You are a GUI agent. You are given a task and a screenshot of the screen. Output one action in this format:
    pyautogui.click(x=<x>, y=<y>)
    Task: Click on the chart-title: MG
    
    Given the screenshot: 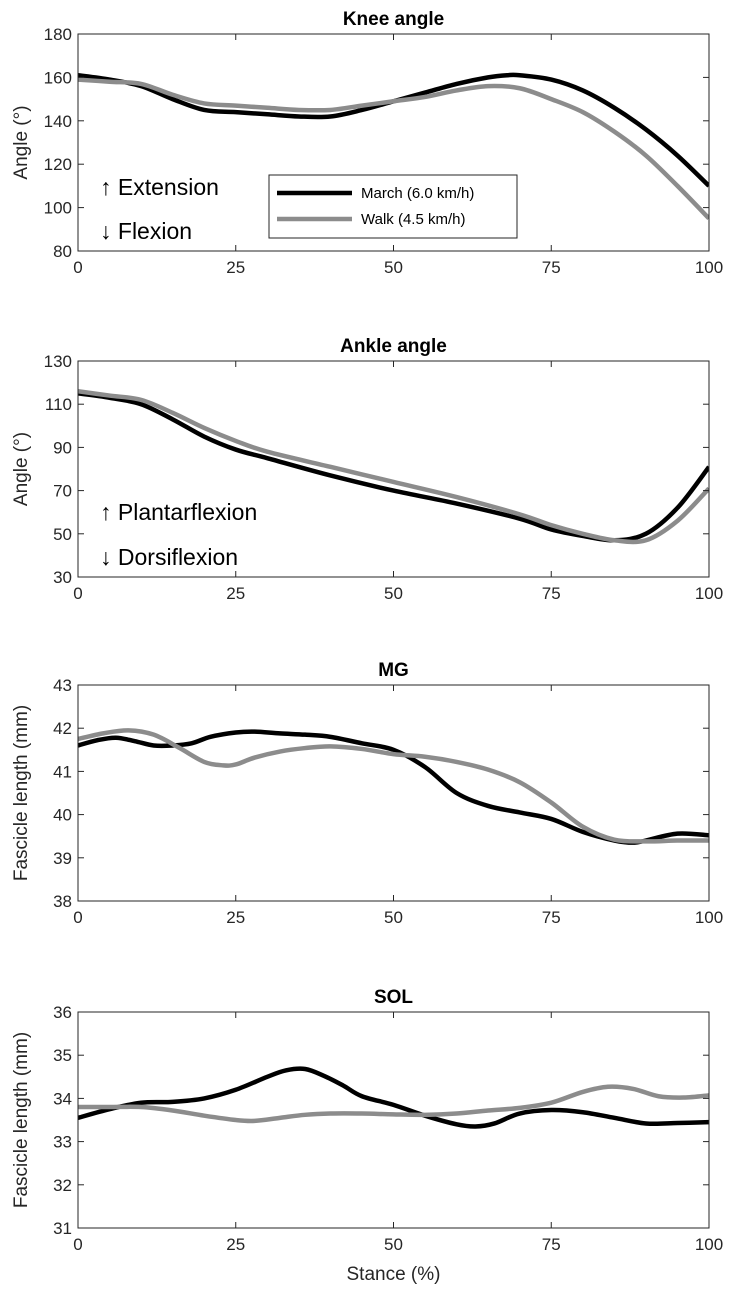 What is the action you would take?
    pyautogui.click(x=393, y=670)
    